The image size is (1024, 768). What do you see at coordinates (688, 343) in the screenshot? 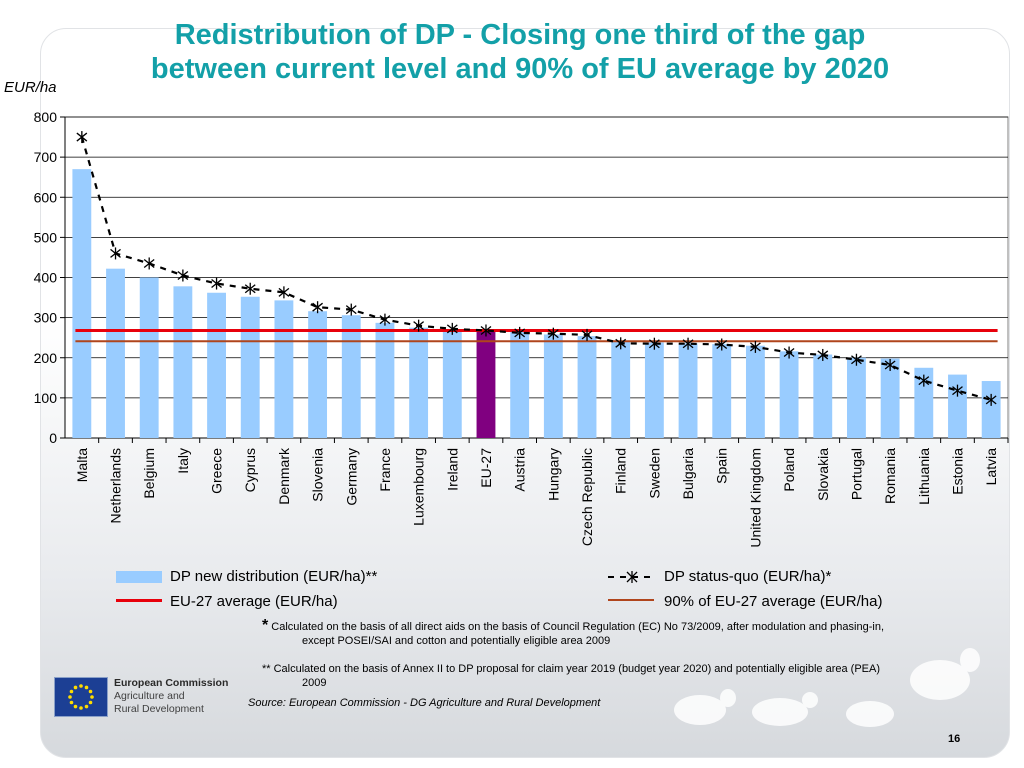
I see `status-quo-marker-bulgaria` at bounding box center [688, 343].